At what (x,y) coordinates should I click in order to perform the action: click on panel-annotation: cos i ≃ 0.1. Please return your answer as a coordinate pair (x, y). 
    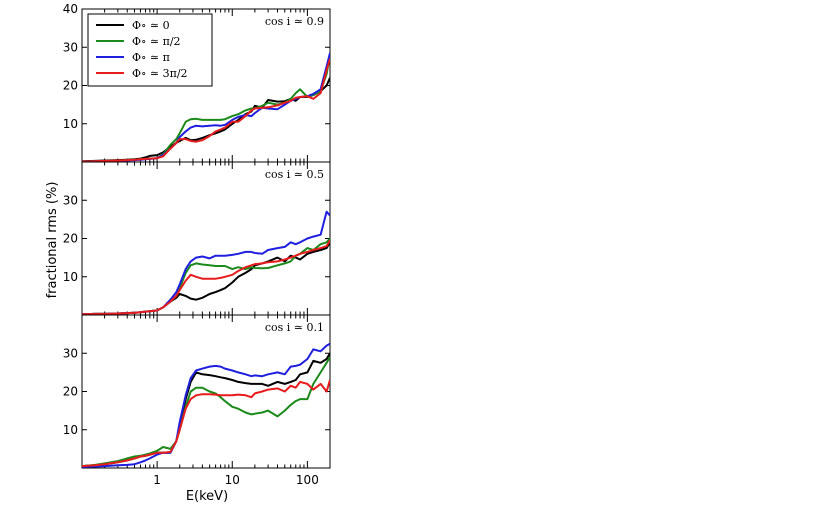
    Looking at the image, I should click on (294, 327).